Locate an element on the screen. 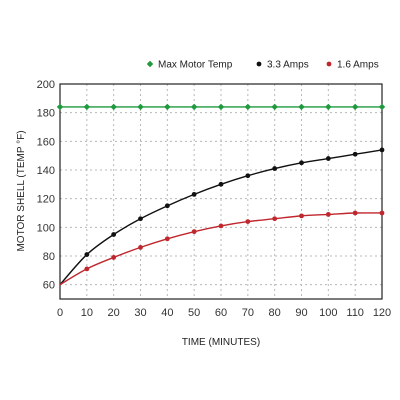 The image size is (400, 400). x-tick-label: 40 is located at coordinates (167, 313).